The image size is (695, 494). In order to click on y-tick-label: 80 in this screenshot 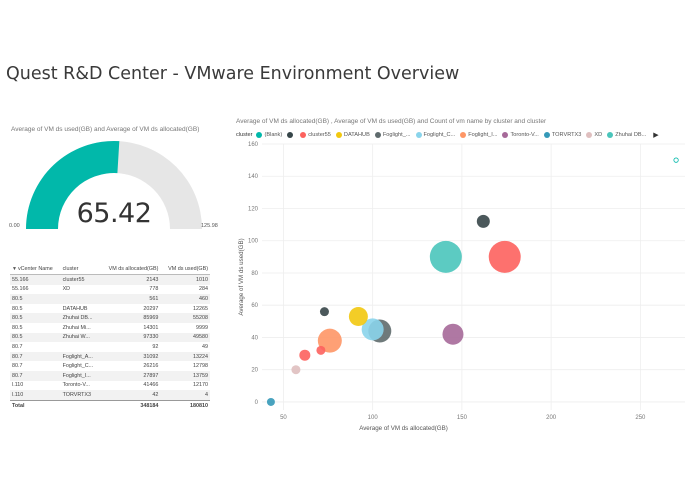, I will do `click(254, 274)`.